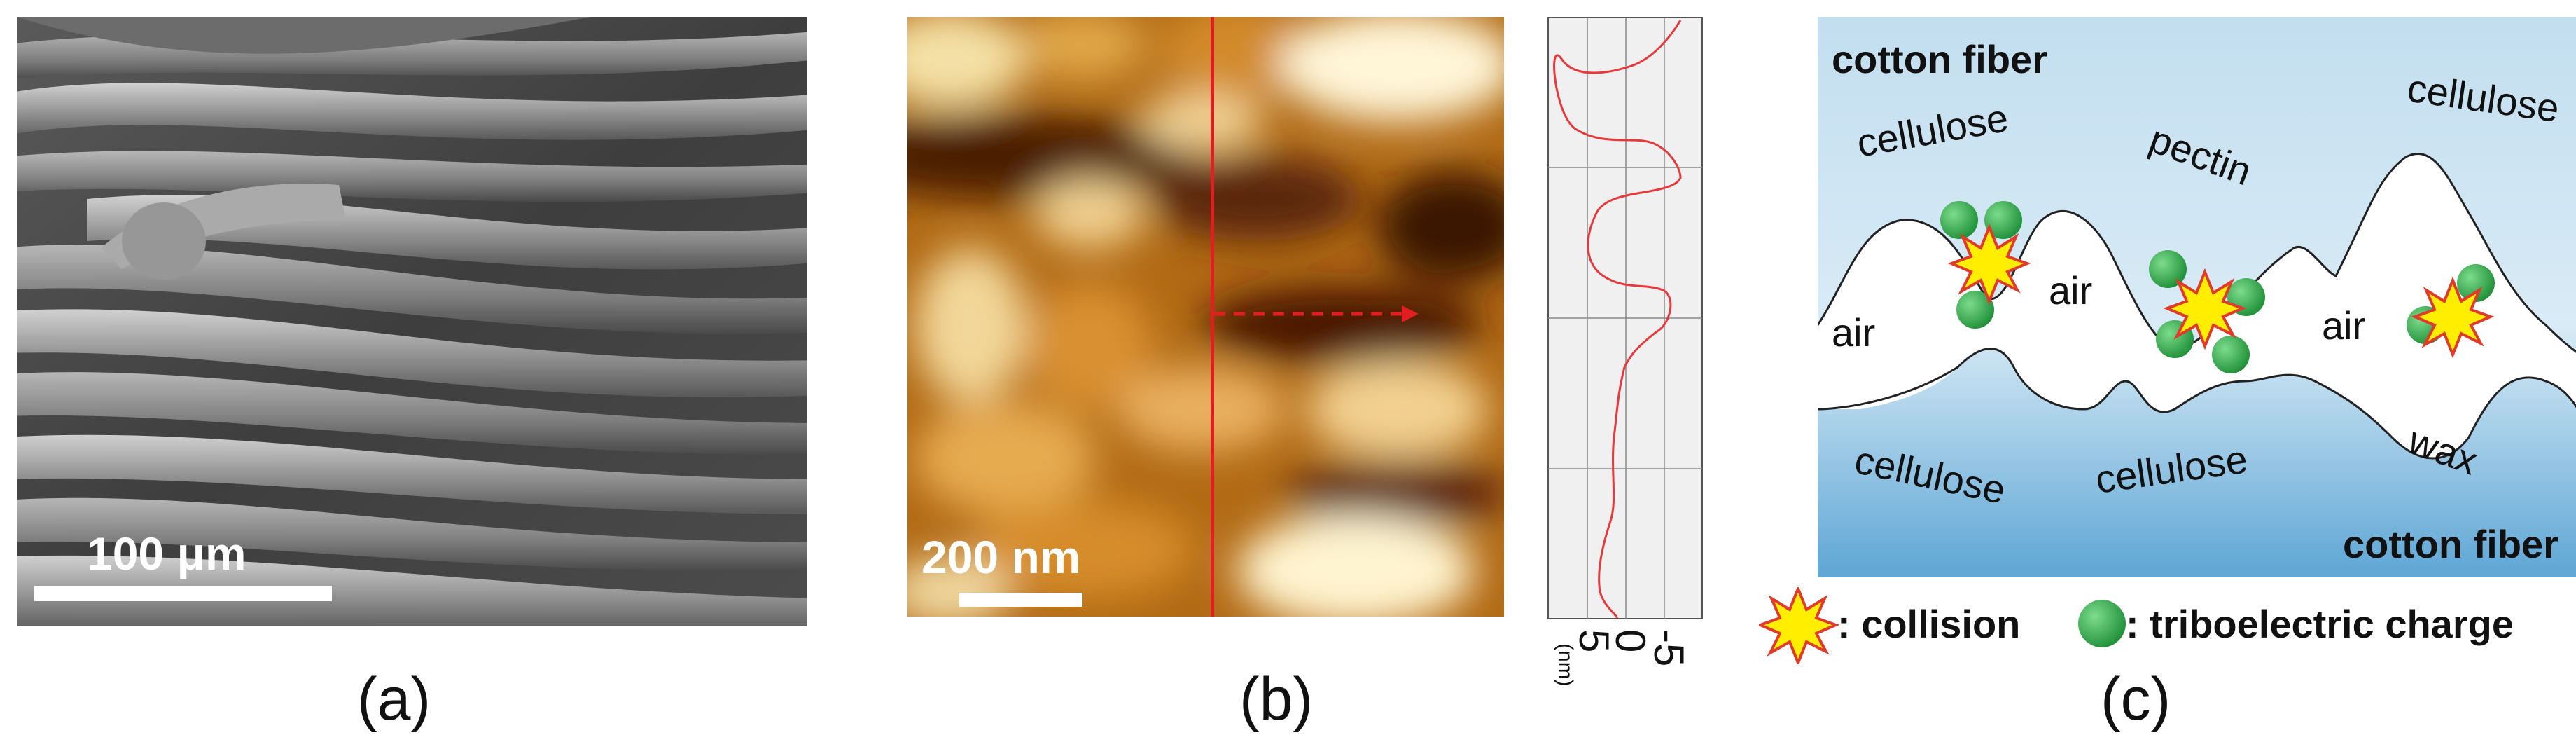 The height and width of the screenshot is (742, 2576). Describe the element at coordinates (1001, 557) in the screenshot. I see `scale-label-b: 200 nm` at that location.